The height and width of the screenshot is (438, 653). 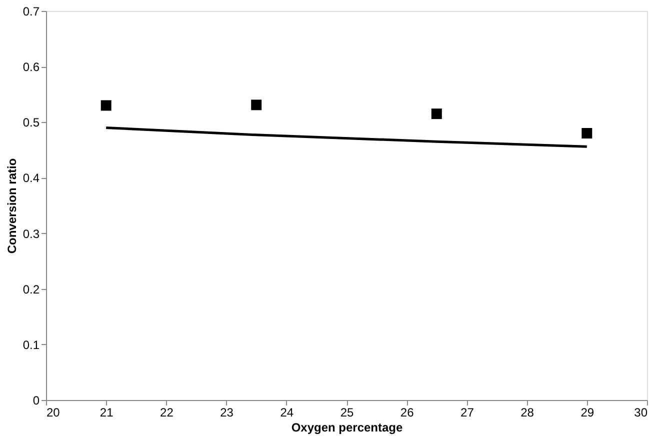 I want to click on x-tick-label: 28, so click(x=527, y=413).